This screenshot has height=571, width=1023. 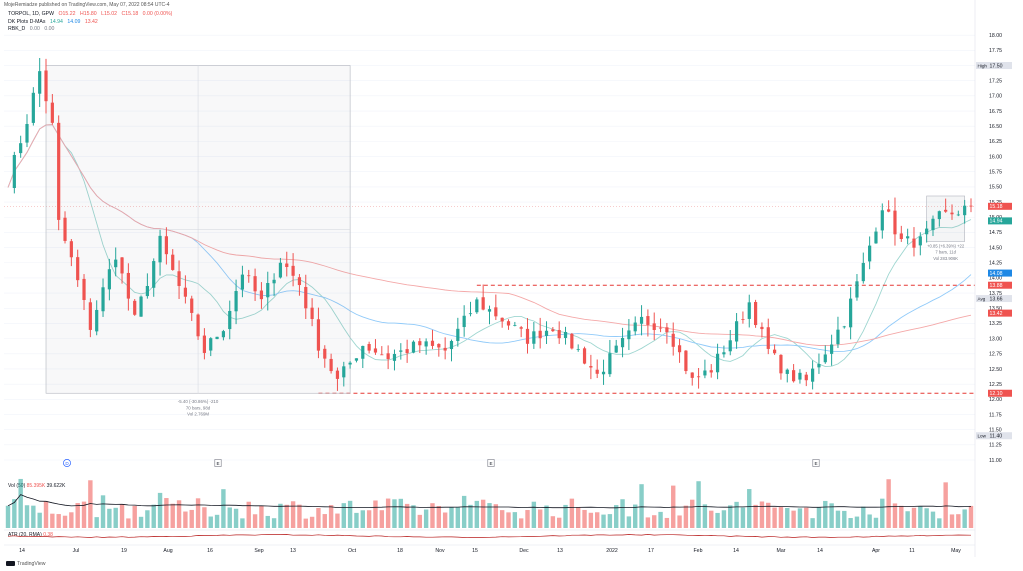 What do you see at coordinates (946, 246) in the screenshot?
I see `measure-box-text: +0.85 (+6.39%) +22` at bounding box center [946, 246].